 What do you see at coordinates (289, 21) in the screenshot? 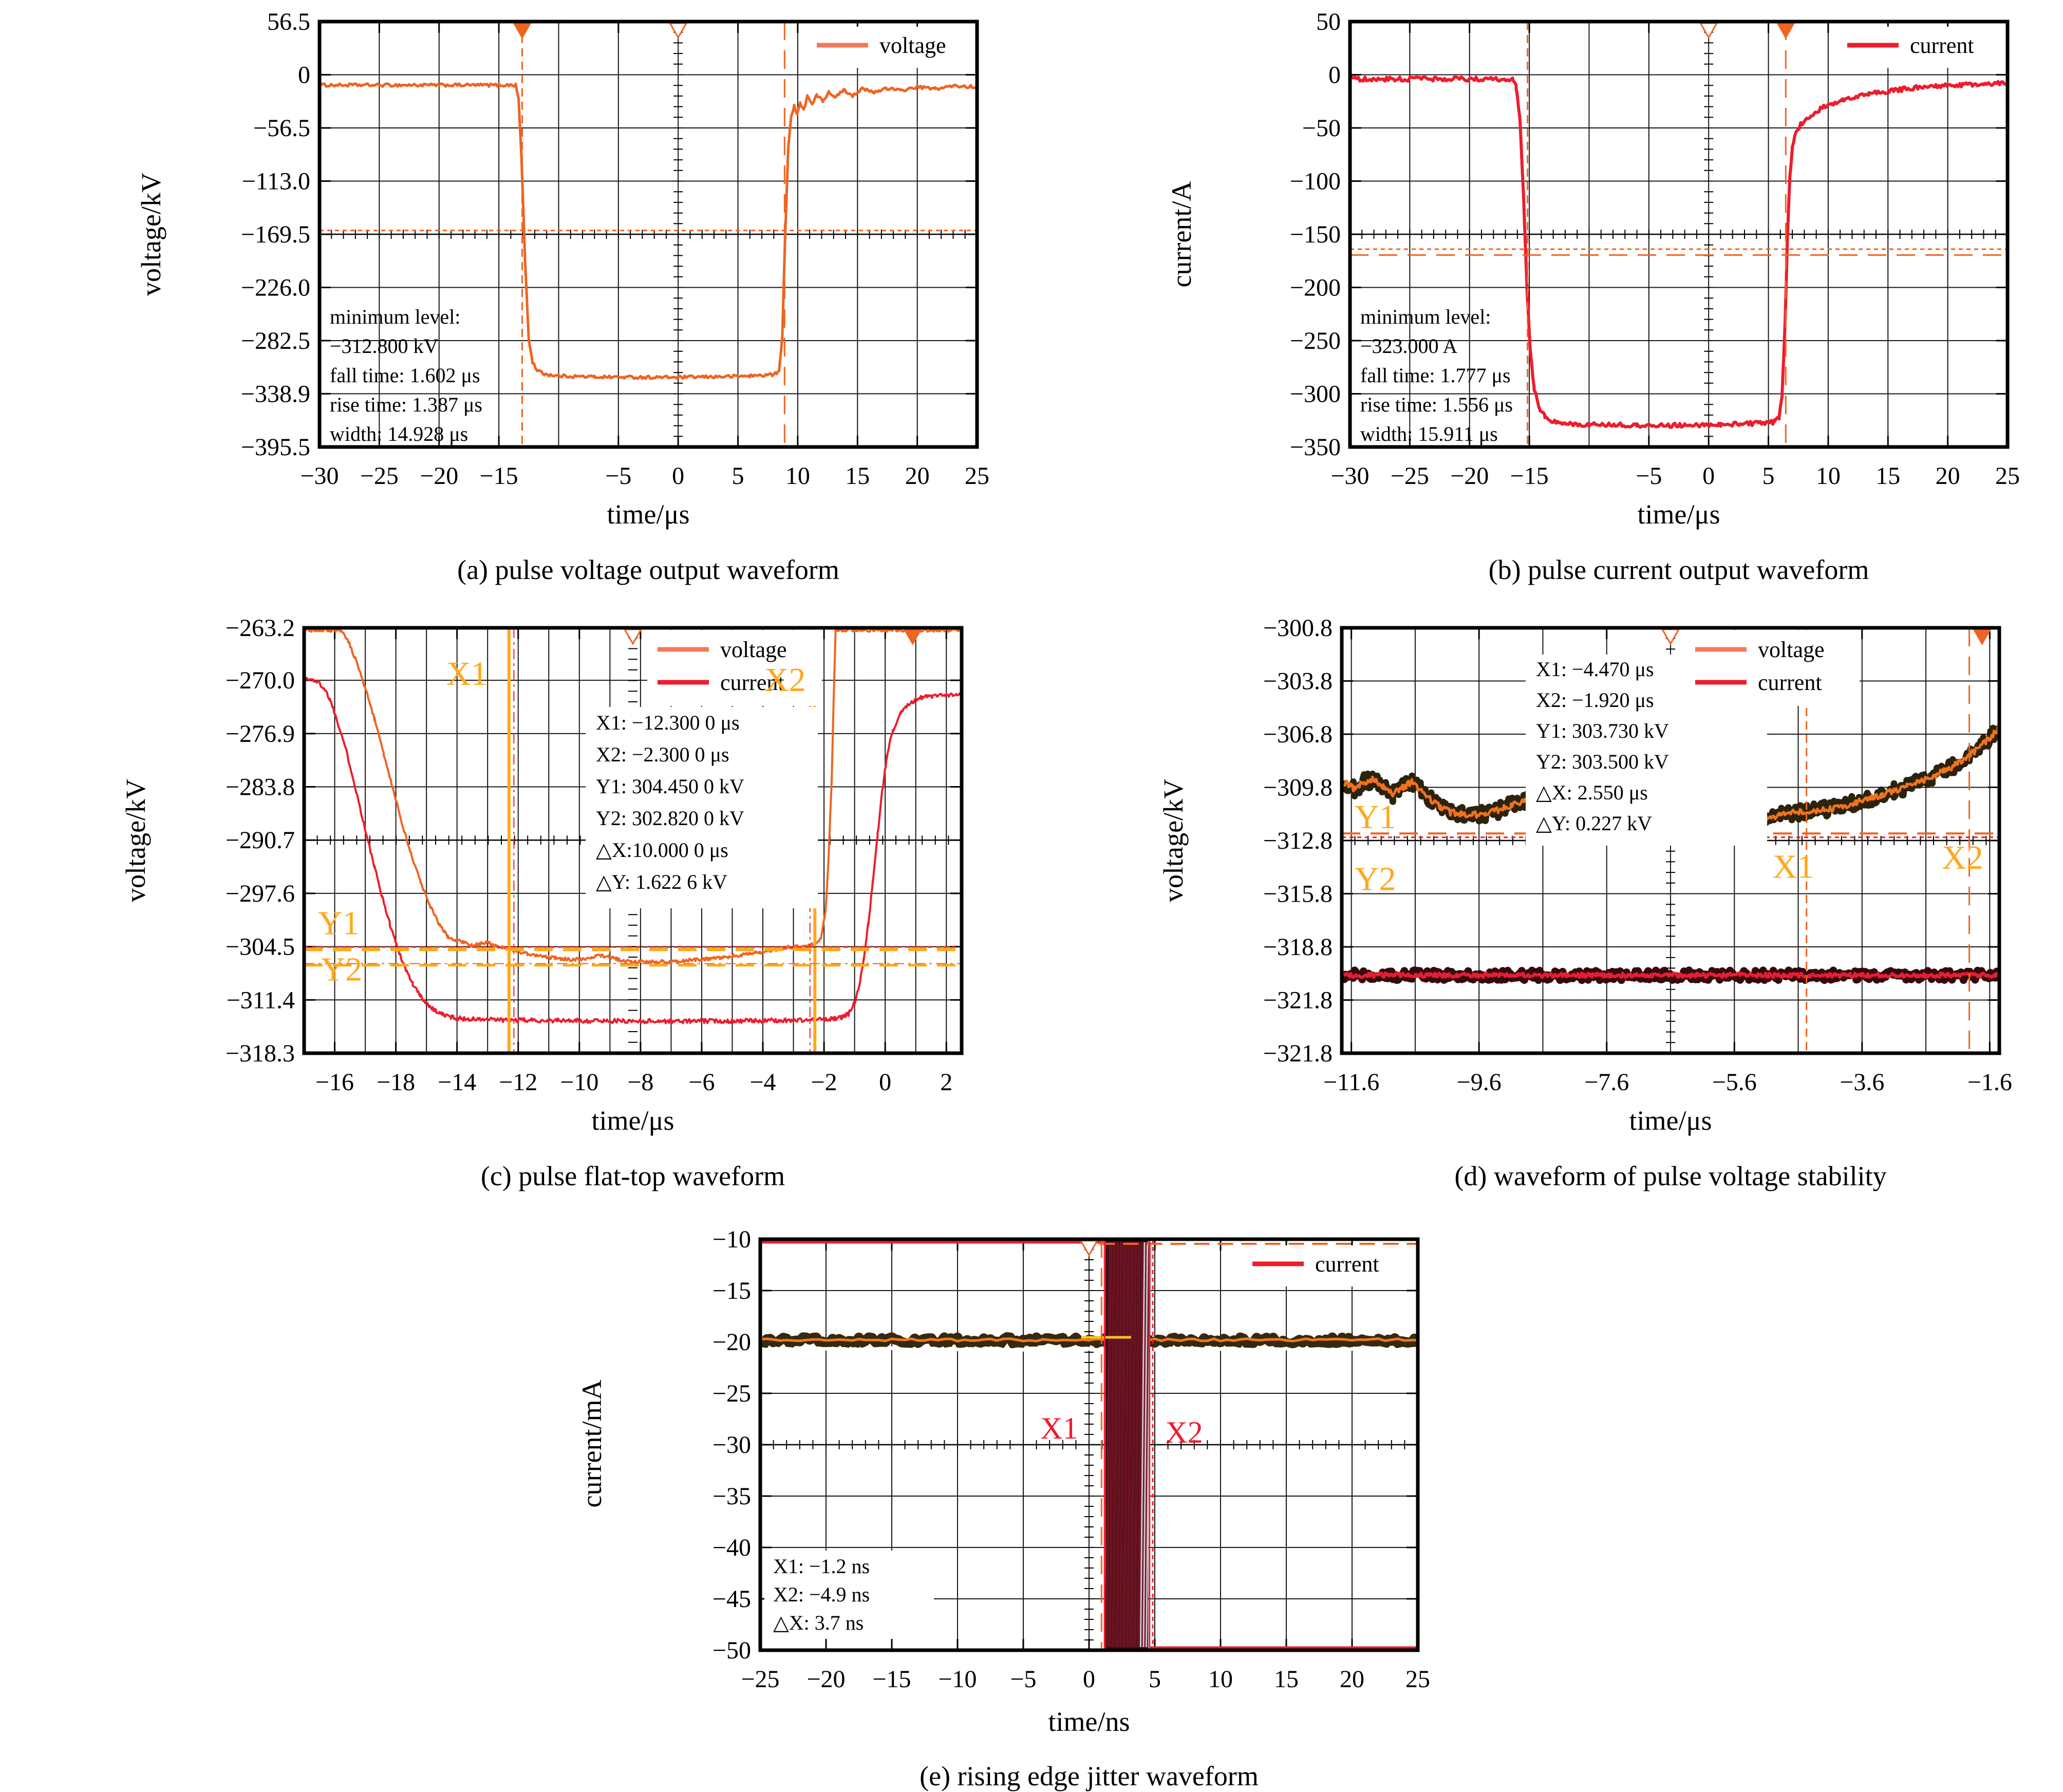
I see `svg-text: 56.5` at bounding box center [289, 21].